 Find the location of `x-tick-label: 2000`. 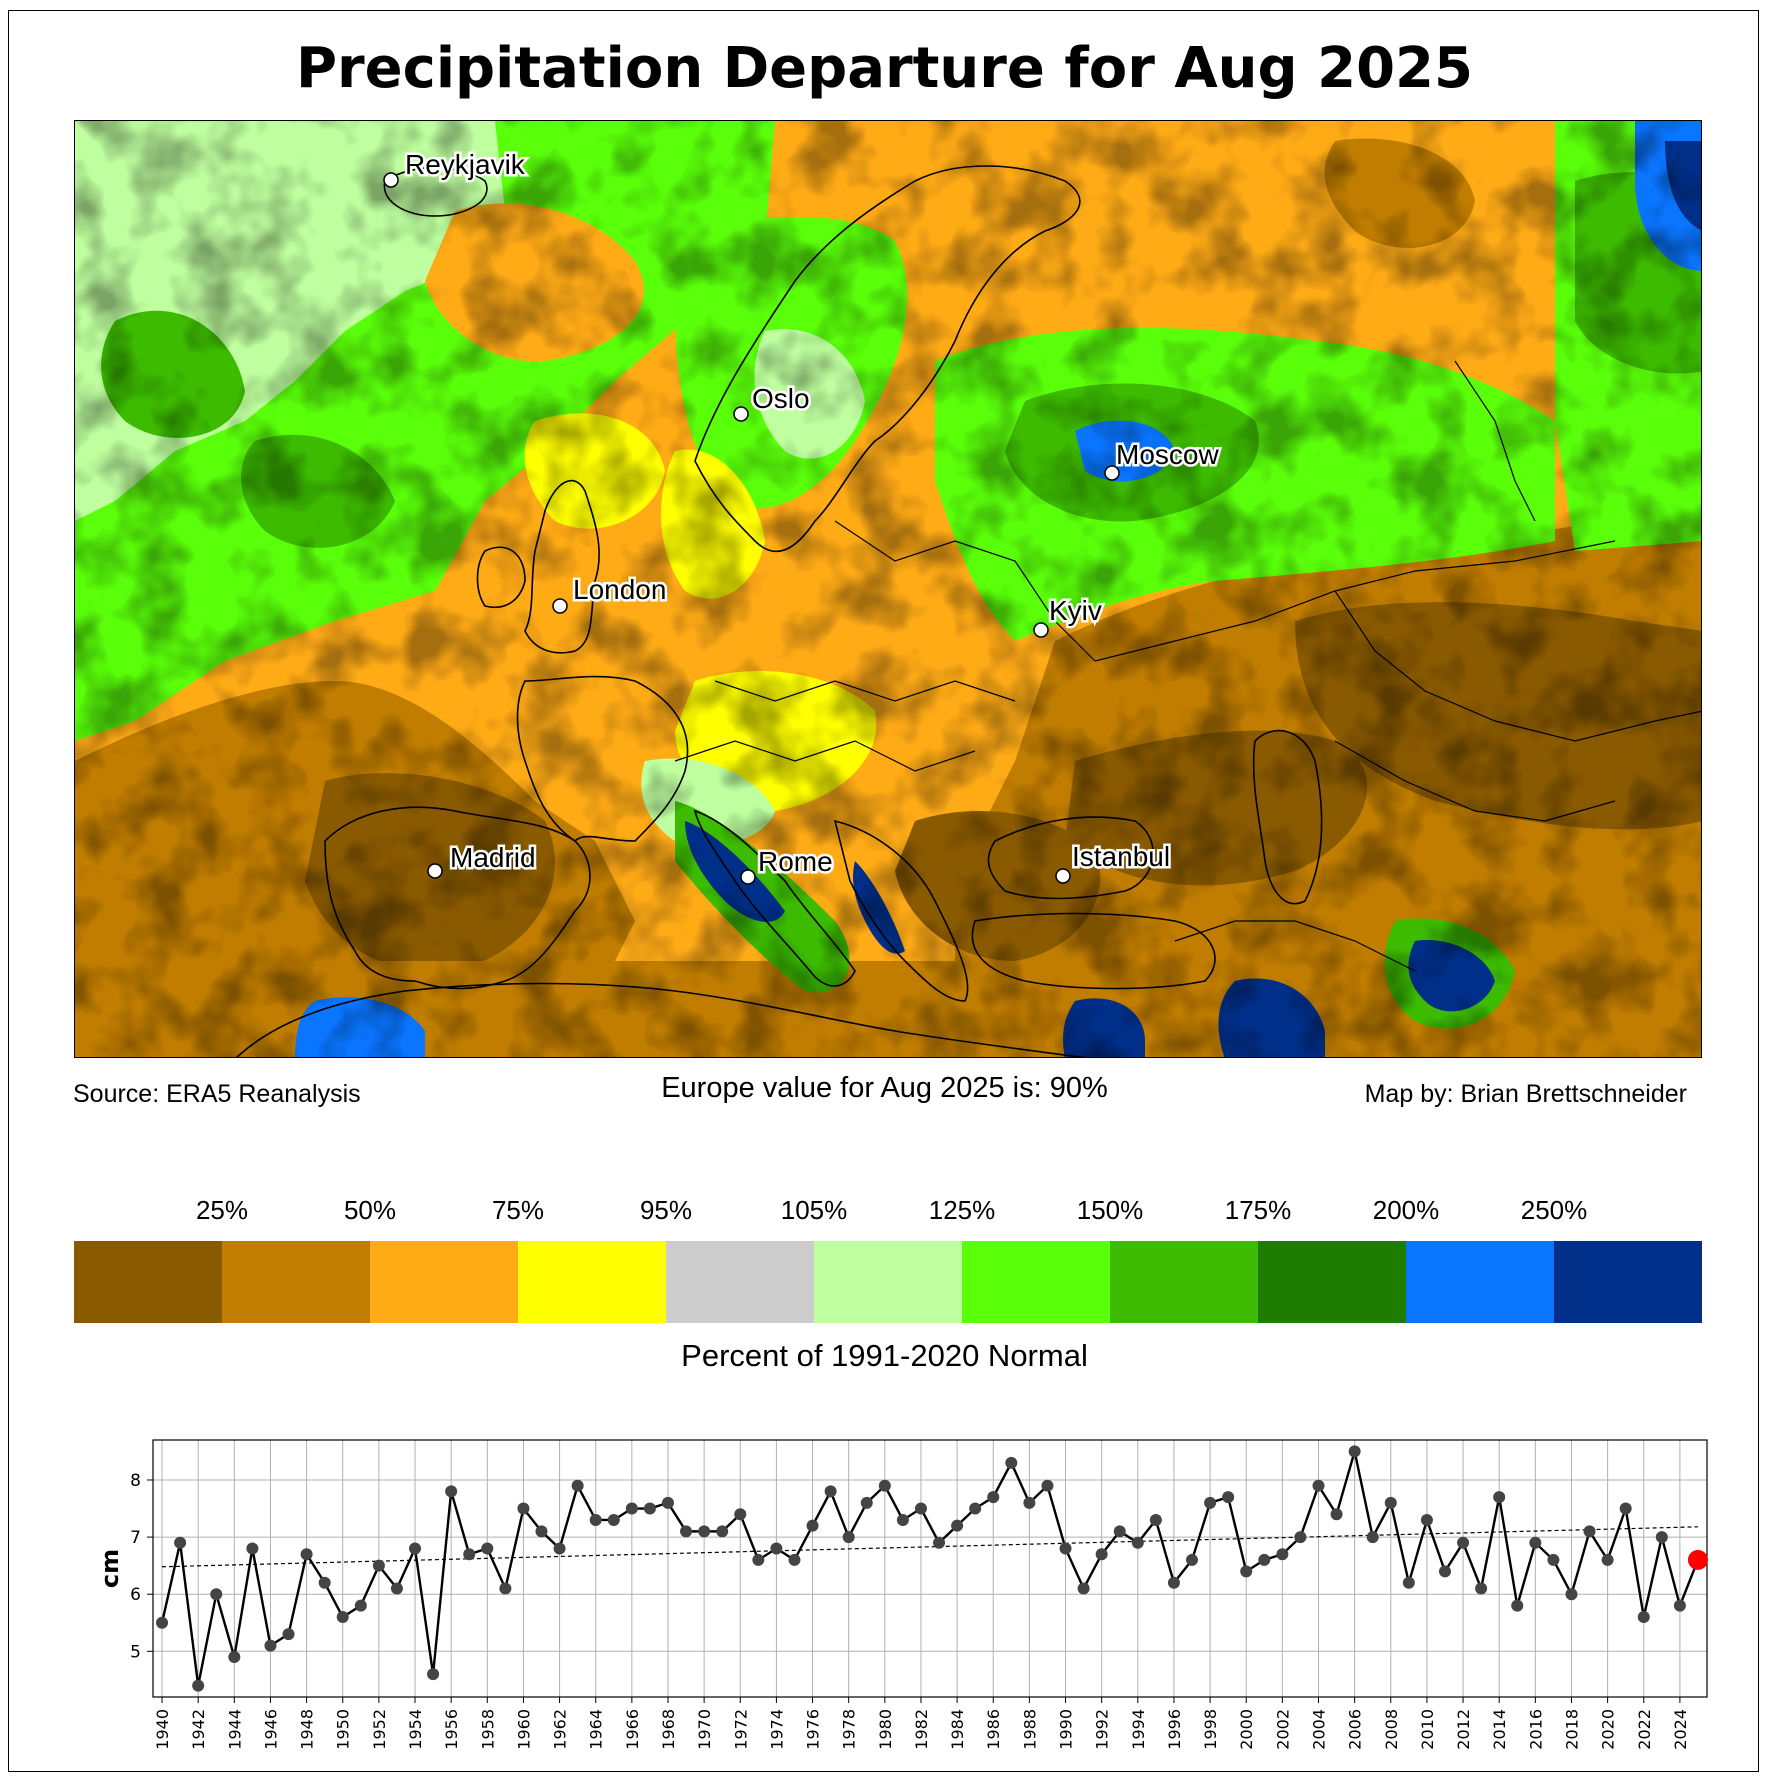

x-tick-label: 2000 is located at coordinates (1246, 1729).